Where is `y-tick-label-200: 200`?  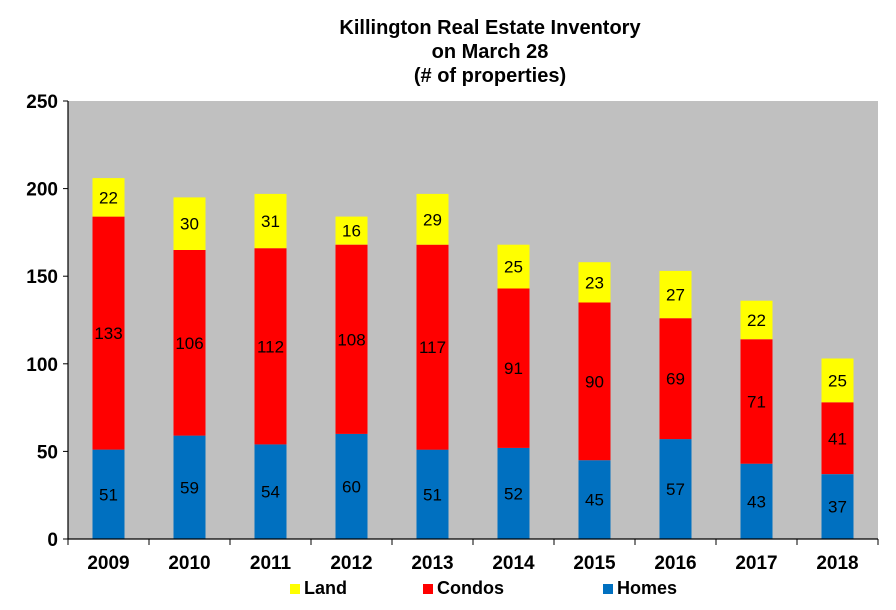
y-tick-label-200: 200 is located at coordinates (42, 190).